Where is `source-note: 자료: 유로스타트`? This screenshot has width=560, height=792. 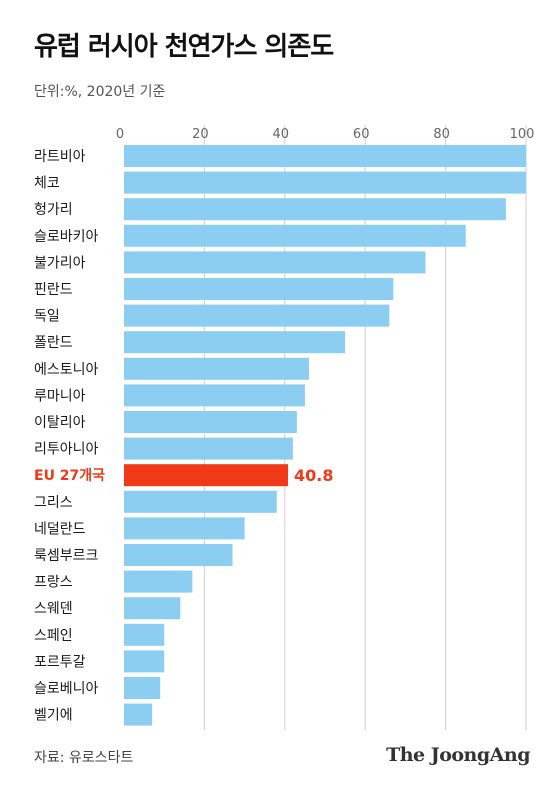
source-note: 자료: 유로스타트 is located at coordinates (84, 758).